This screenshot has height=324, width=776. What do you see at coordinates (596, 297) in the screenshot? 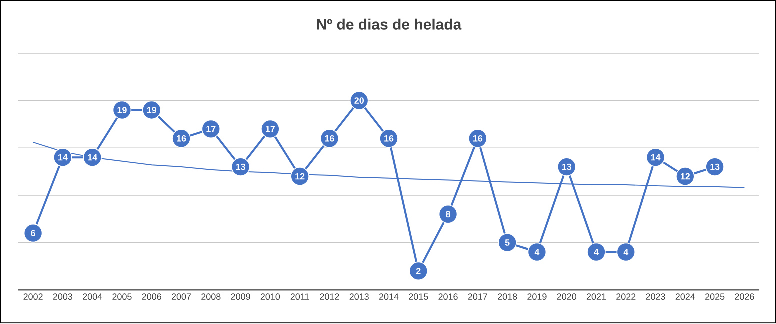
I see `x-tick-label: 2021` at bounding box center [596, 297].